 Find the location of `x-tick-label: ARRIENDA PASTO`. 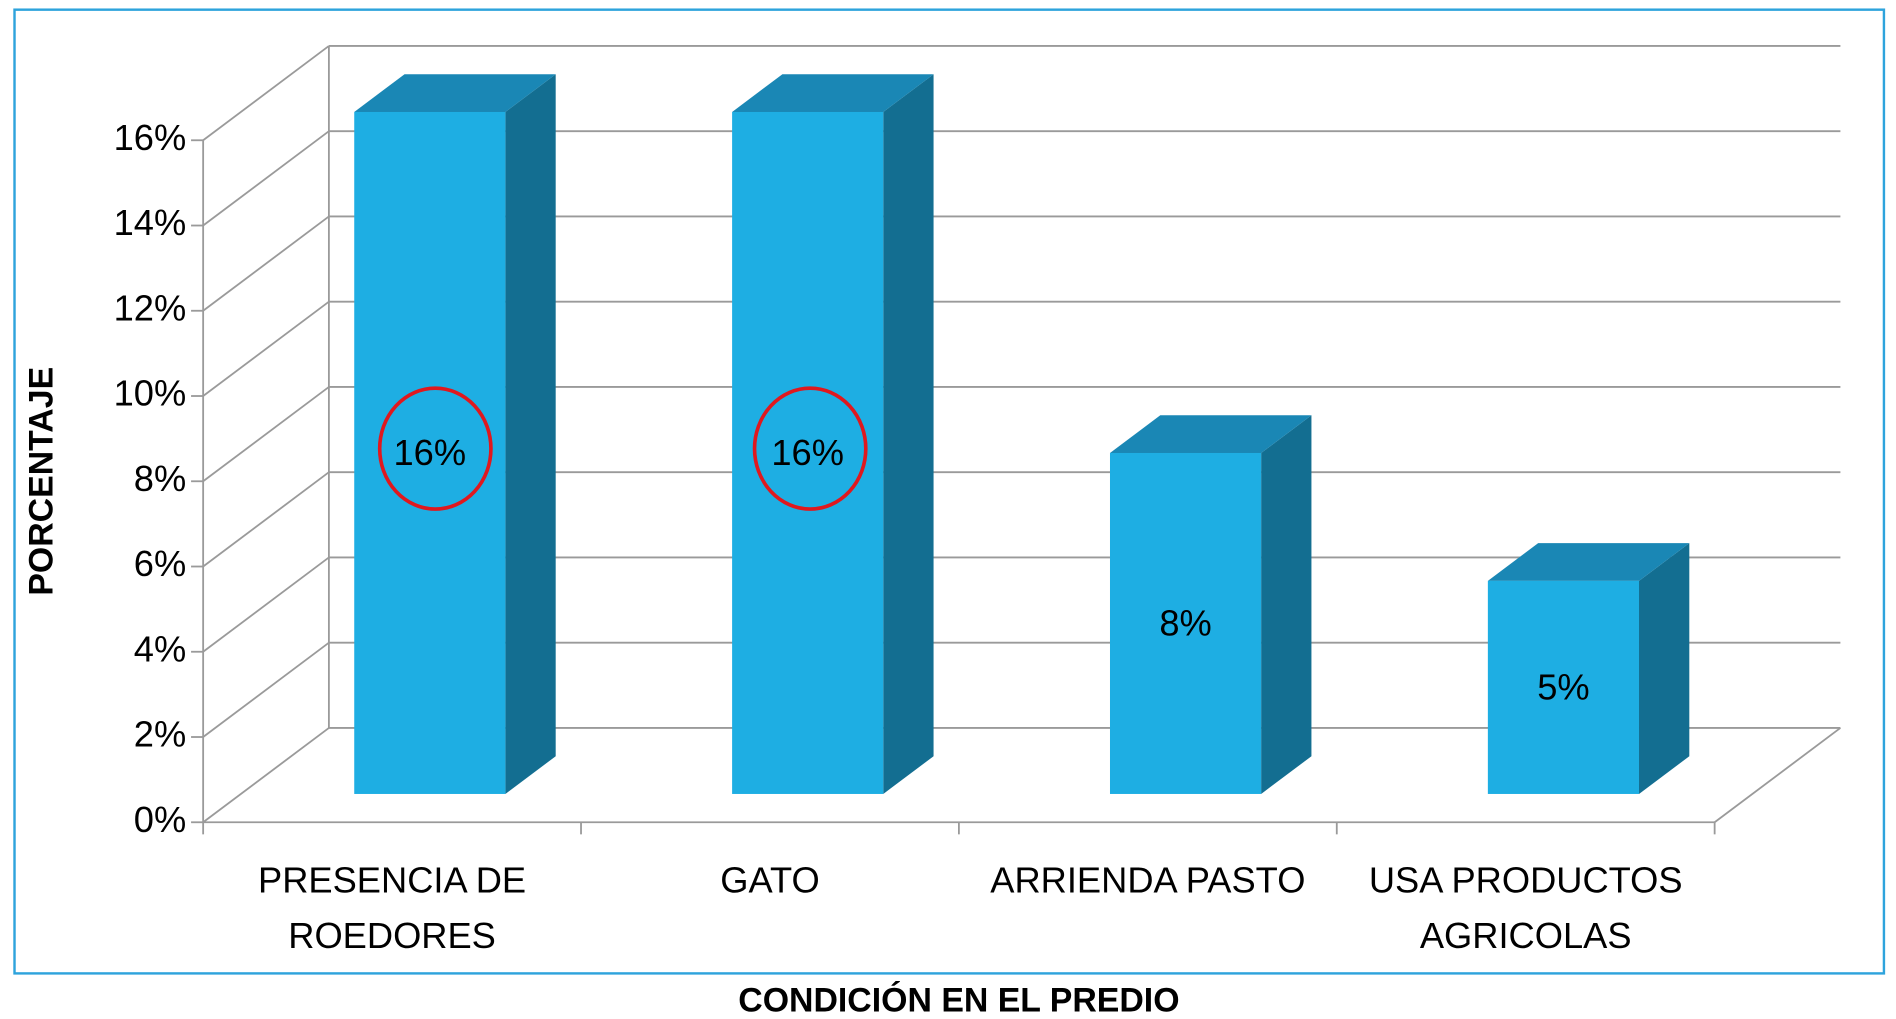

x-tick-label: ARRIENDA PASTO is located at coordinates (1148, 880).